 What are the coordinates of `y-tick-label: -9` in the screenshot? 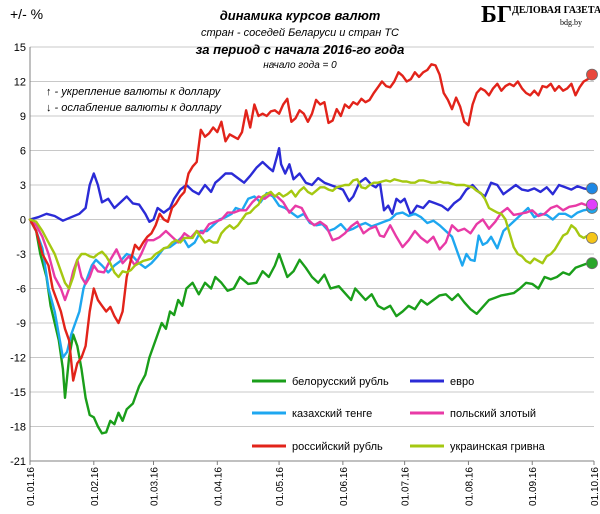 It's located at (21, 324).